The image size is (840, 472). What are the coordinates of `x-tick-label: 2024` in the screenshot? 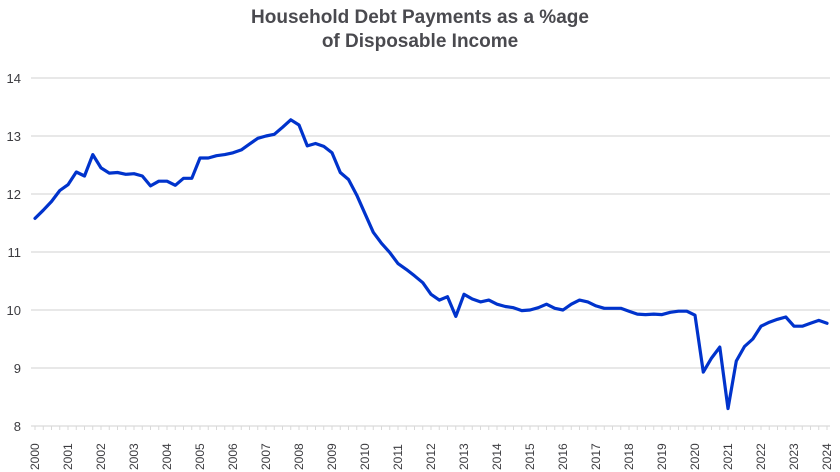 It's located at (827, 456).